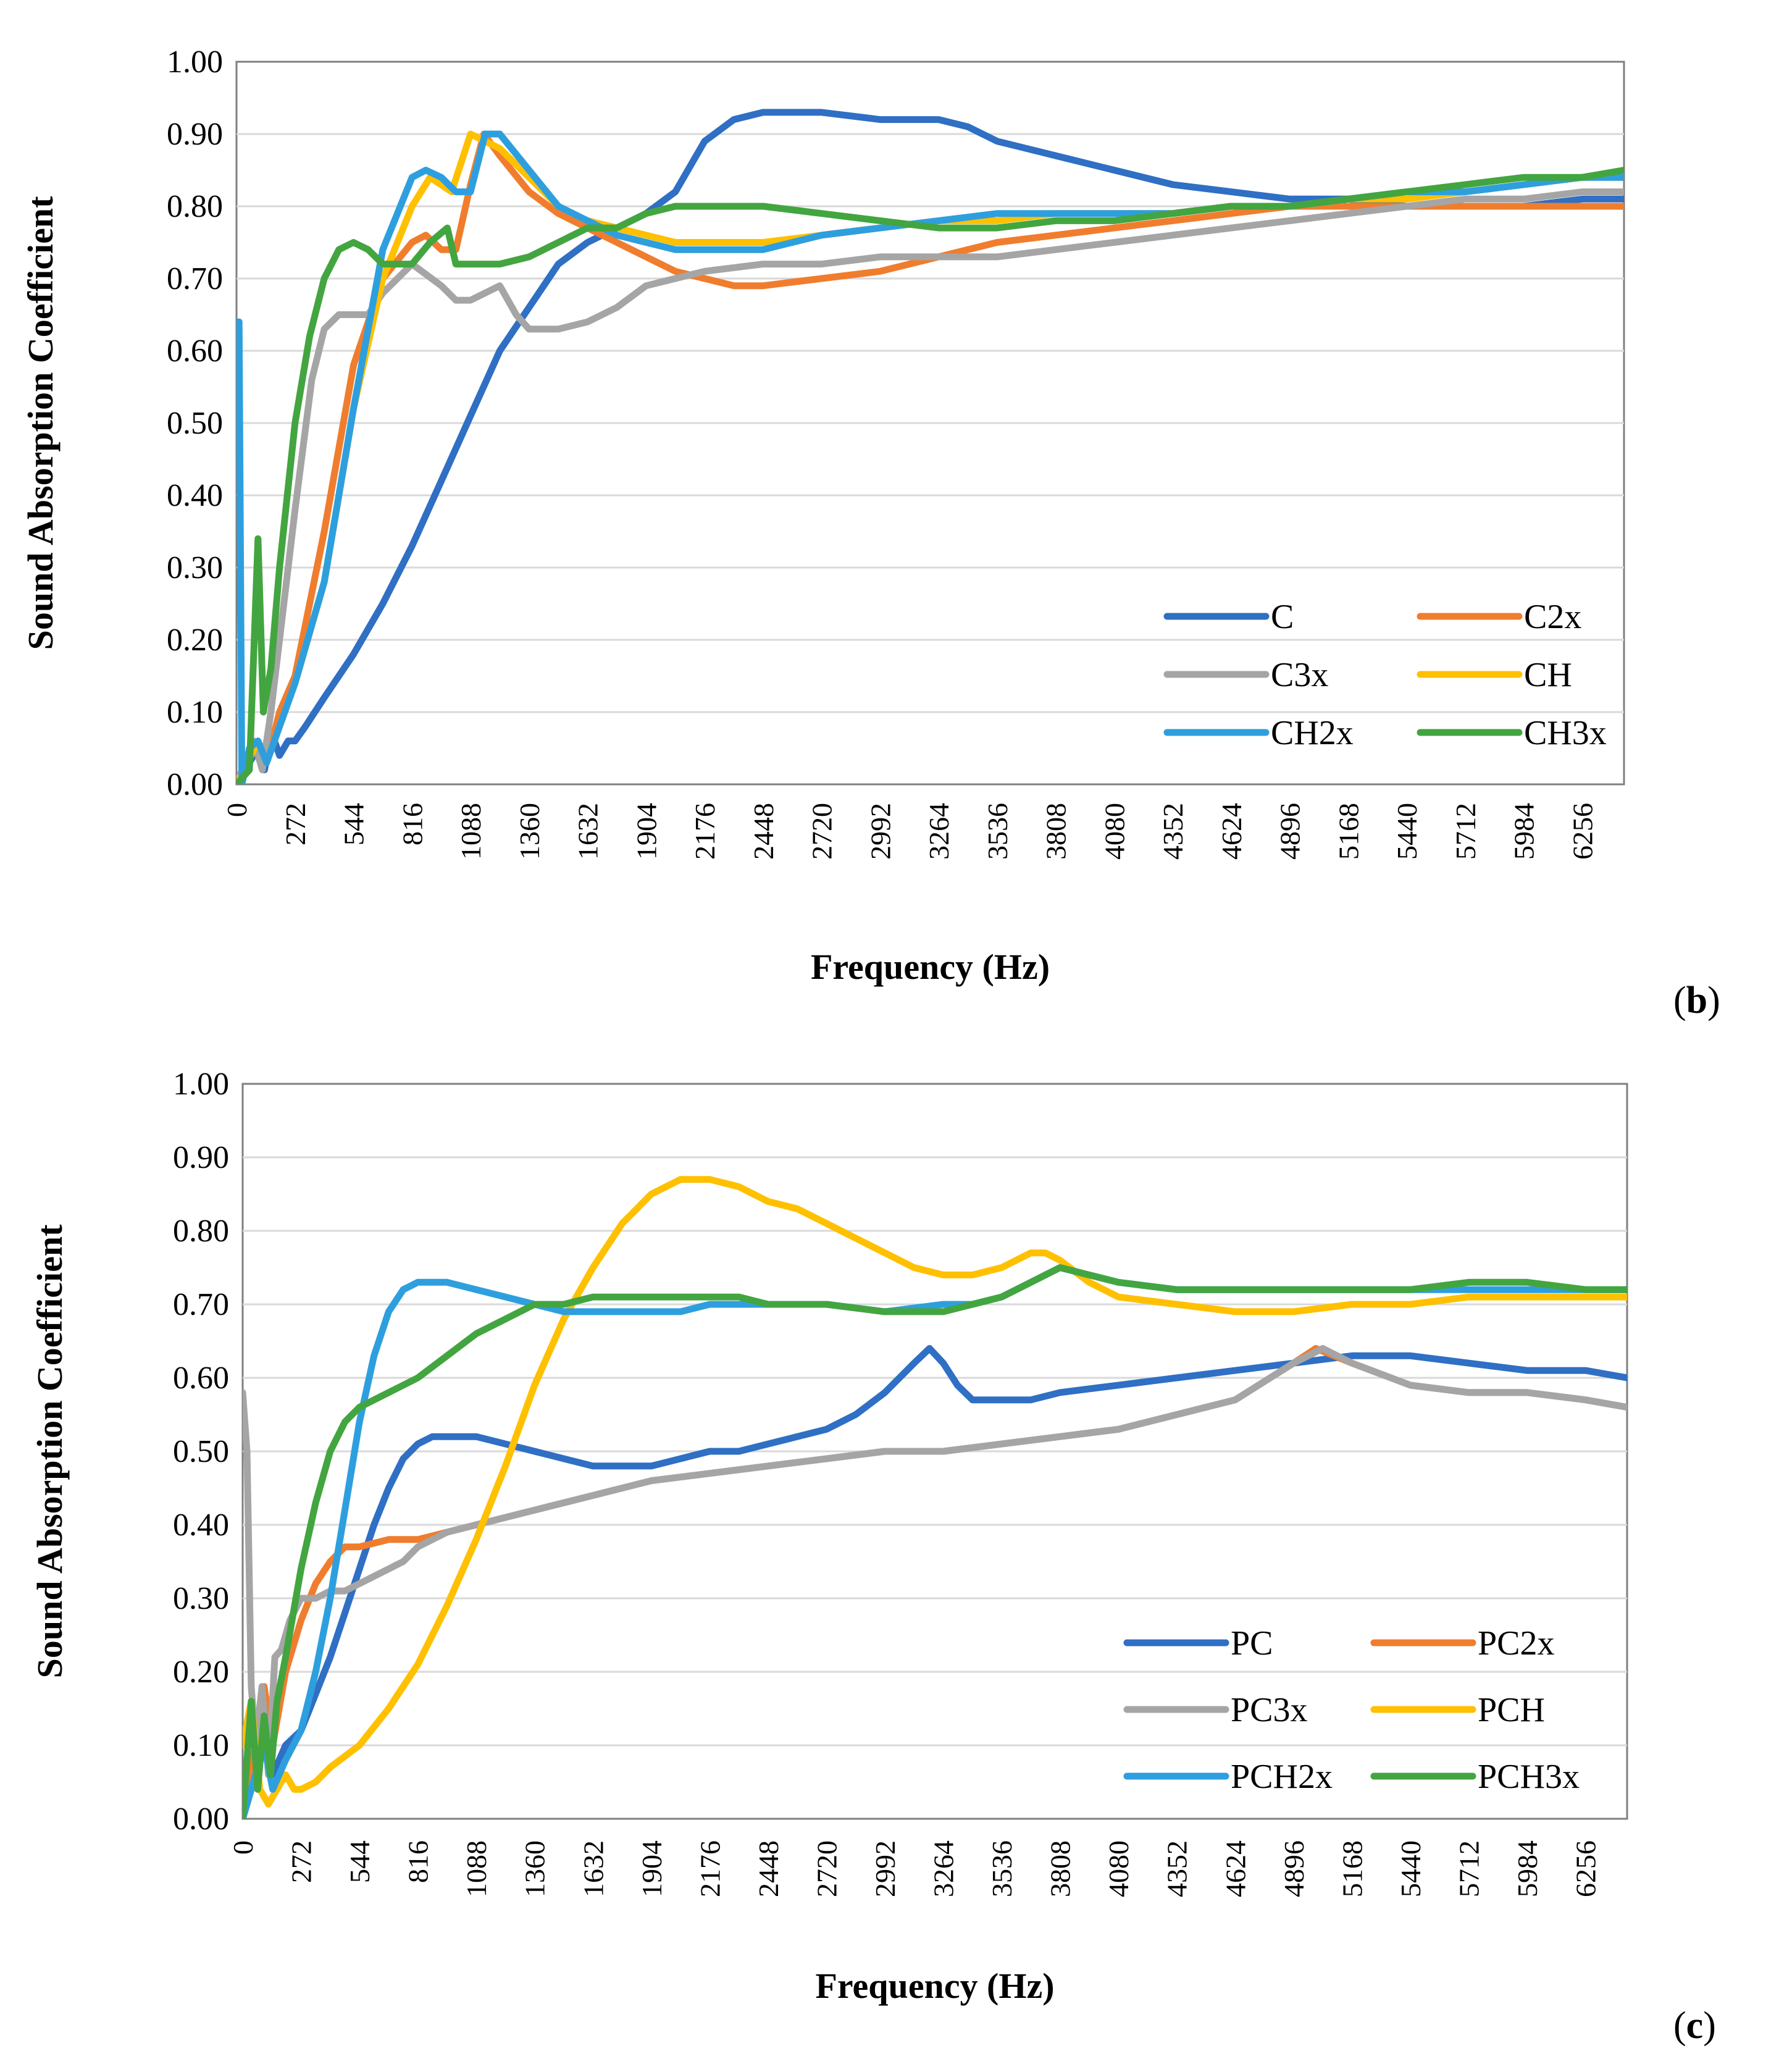 This screenshot has width=1779, height=2072. What do you see at coordinates (1511, 1710) in the screenshot?
I see `legend-label: PCH` at bounding box center [1511, 1710].